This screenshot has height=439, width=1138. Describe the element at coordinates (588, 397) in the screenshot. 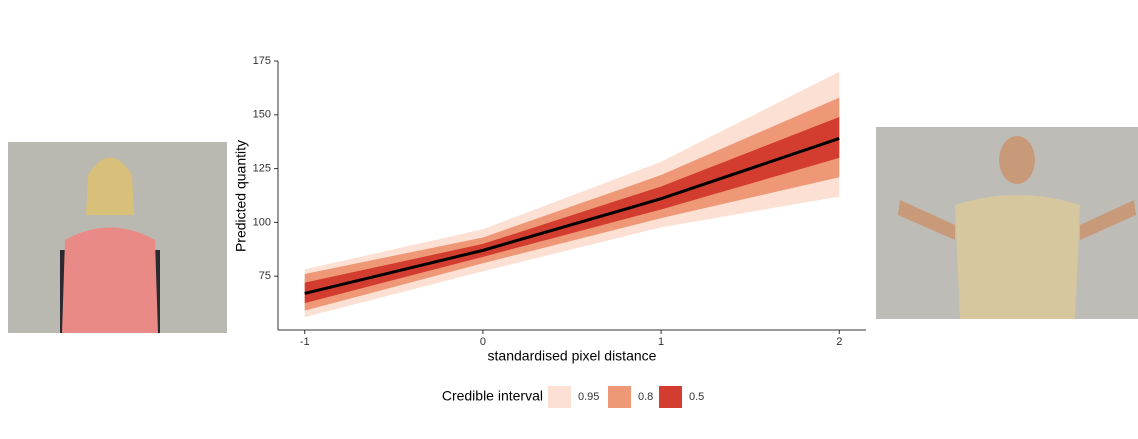

I see `legend-label: 0.95` at that location.